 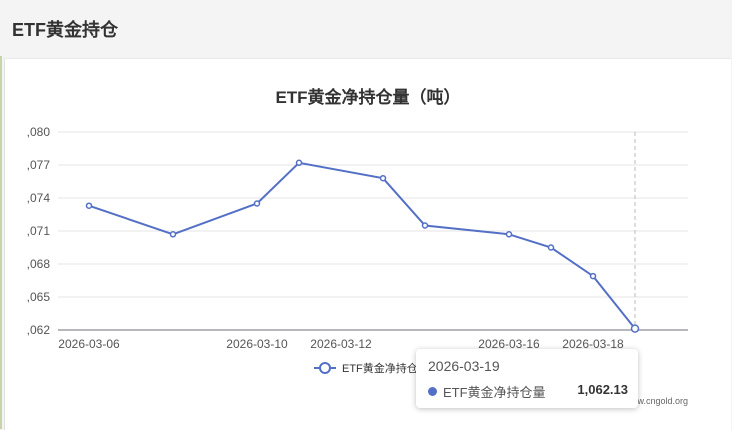 I want to click on x-tick-label: 2026-03-18, so click(x=593, y=344).